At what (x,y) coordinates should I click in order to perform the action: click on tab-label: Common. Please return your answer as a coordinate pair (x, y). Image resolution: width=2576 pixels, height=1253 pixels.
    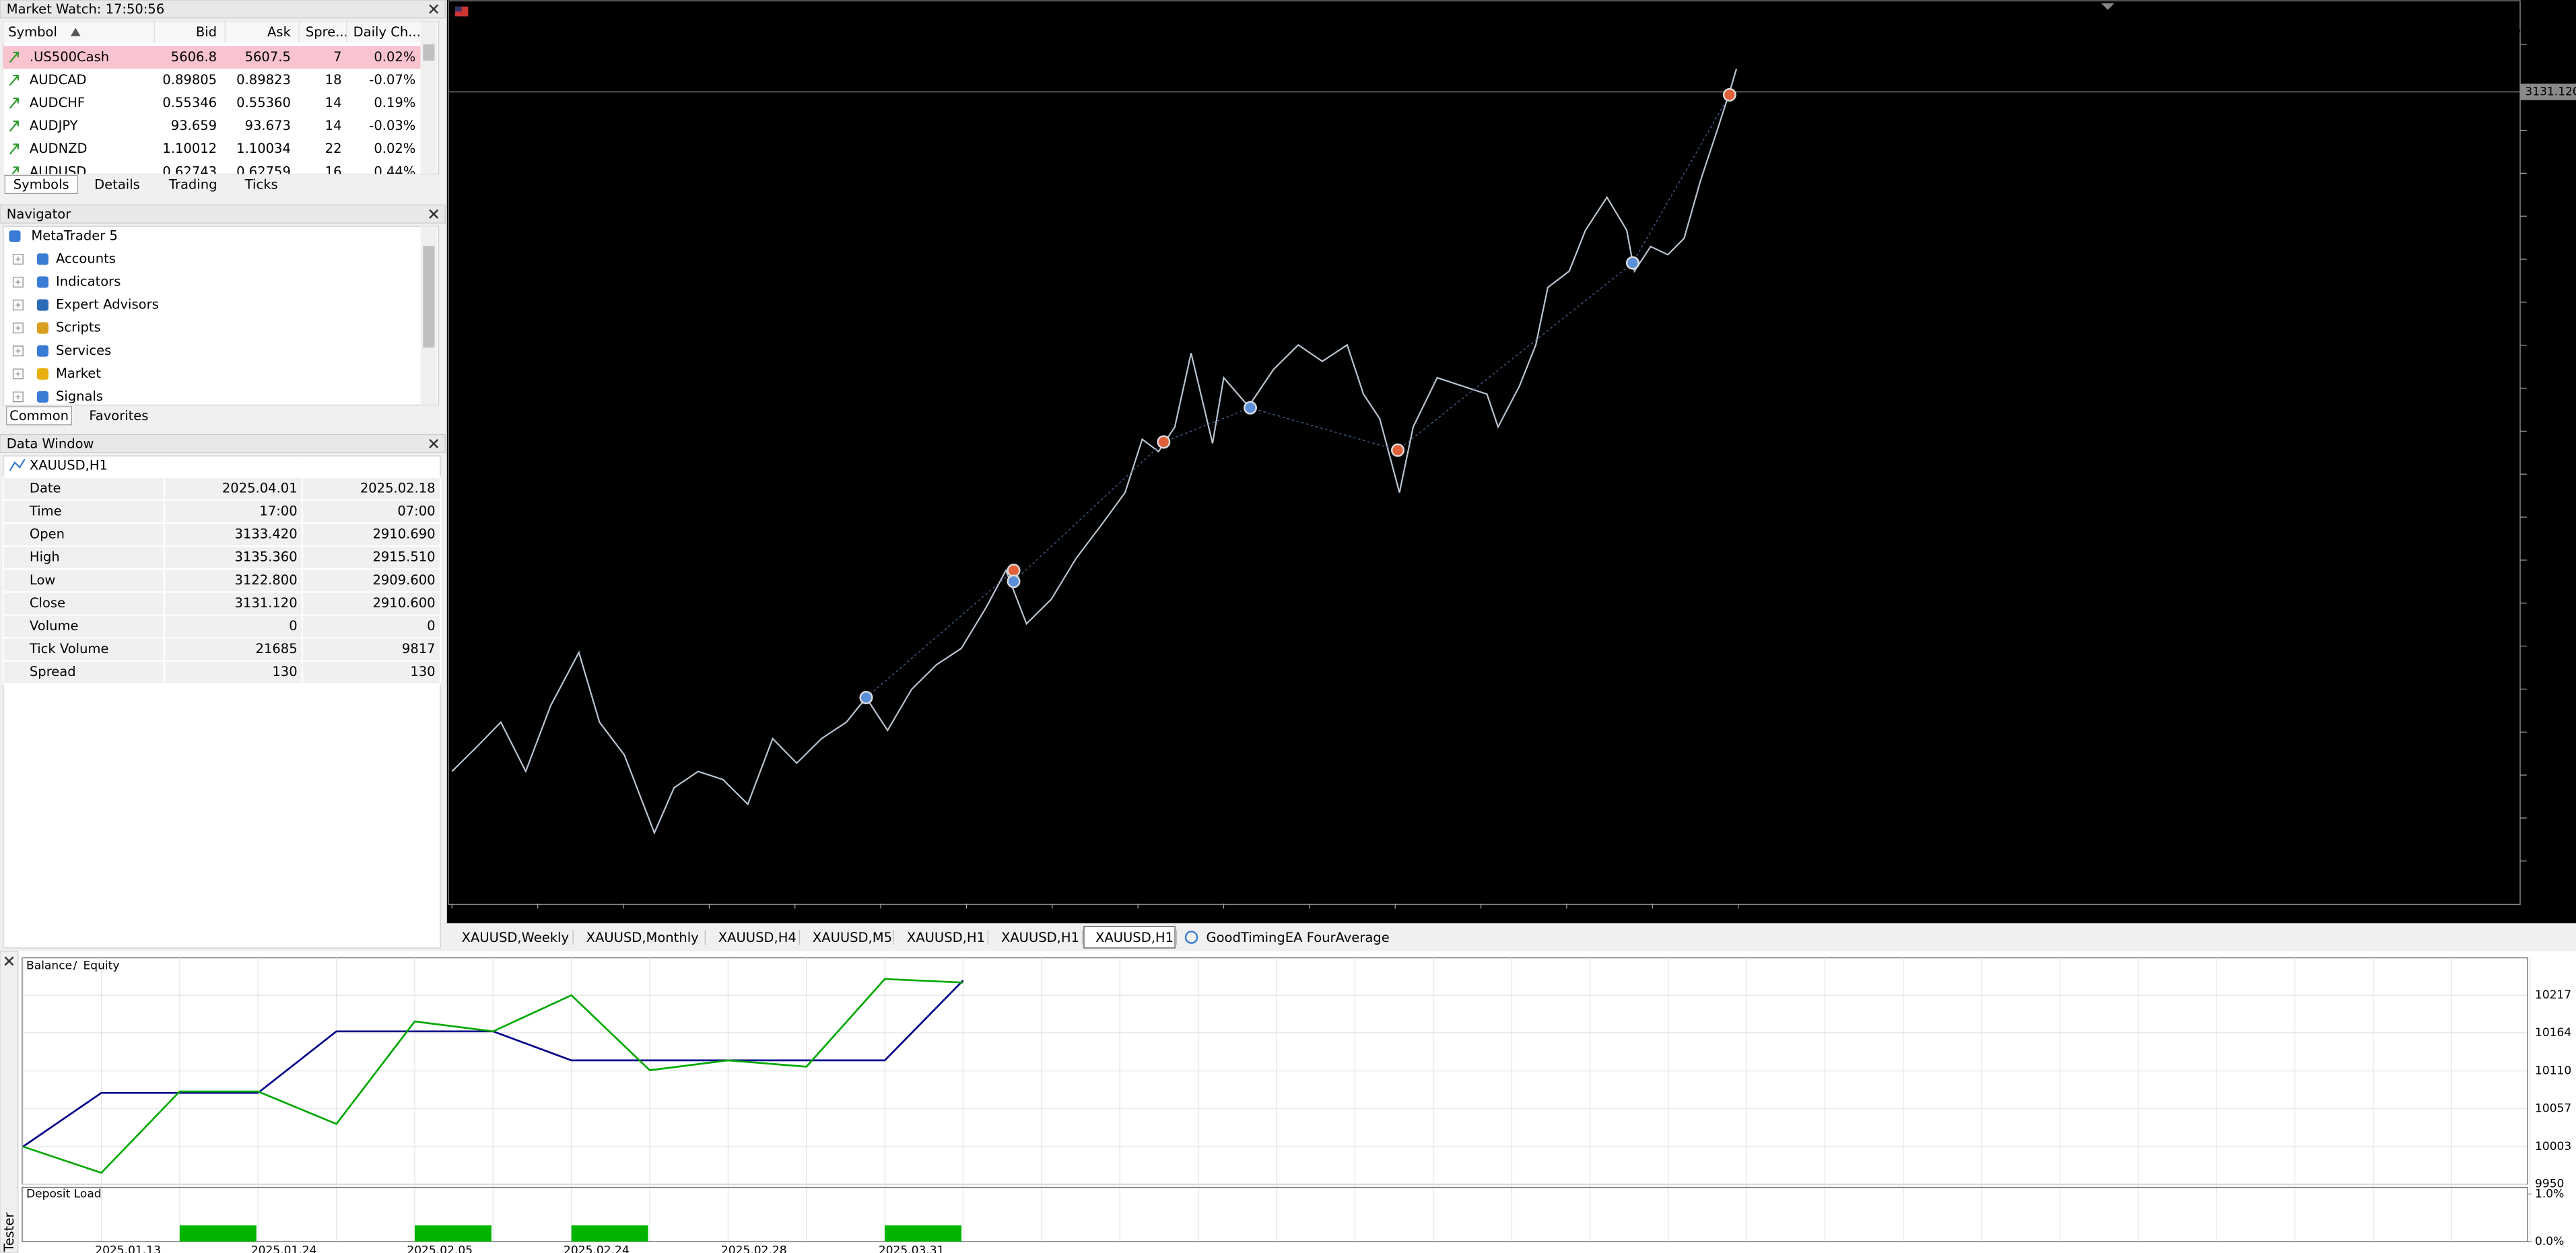
    Looking at the image, I should click on (39, 416).